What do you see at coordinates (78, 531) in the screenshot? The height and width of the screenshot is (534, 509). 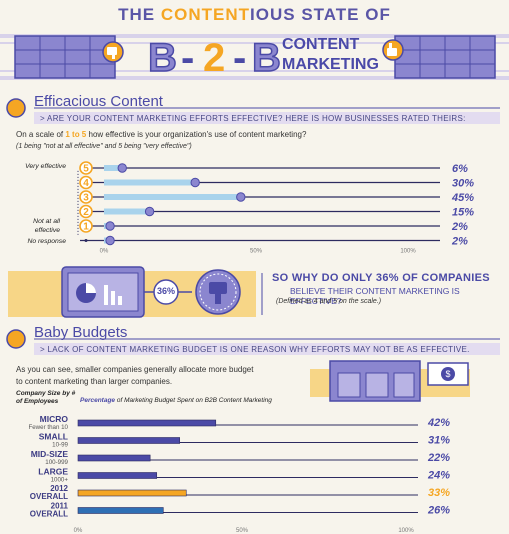 I see `budget-tick-label-0: 0%` at bounding box center [78, 531].